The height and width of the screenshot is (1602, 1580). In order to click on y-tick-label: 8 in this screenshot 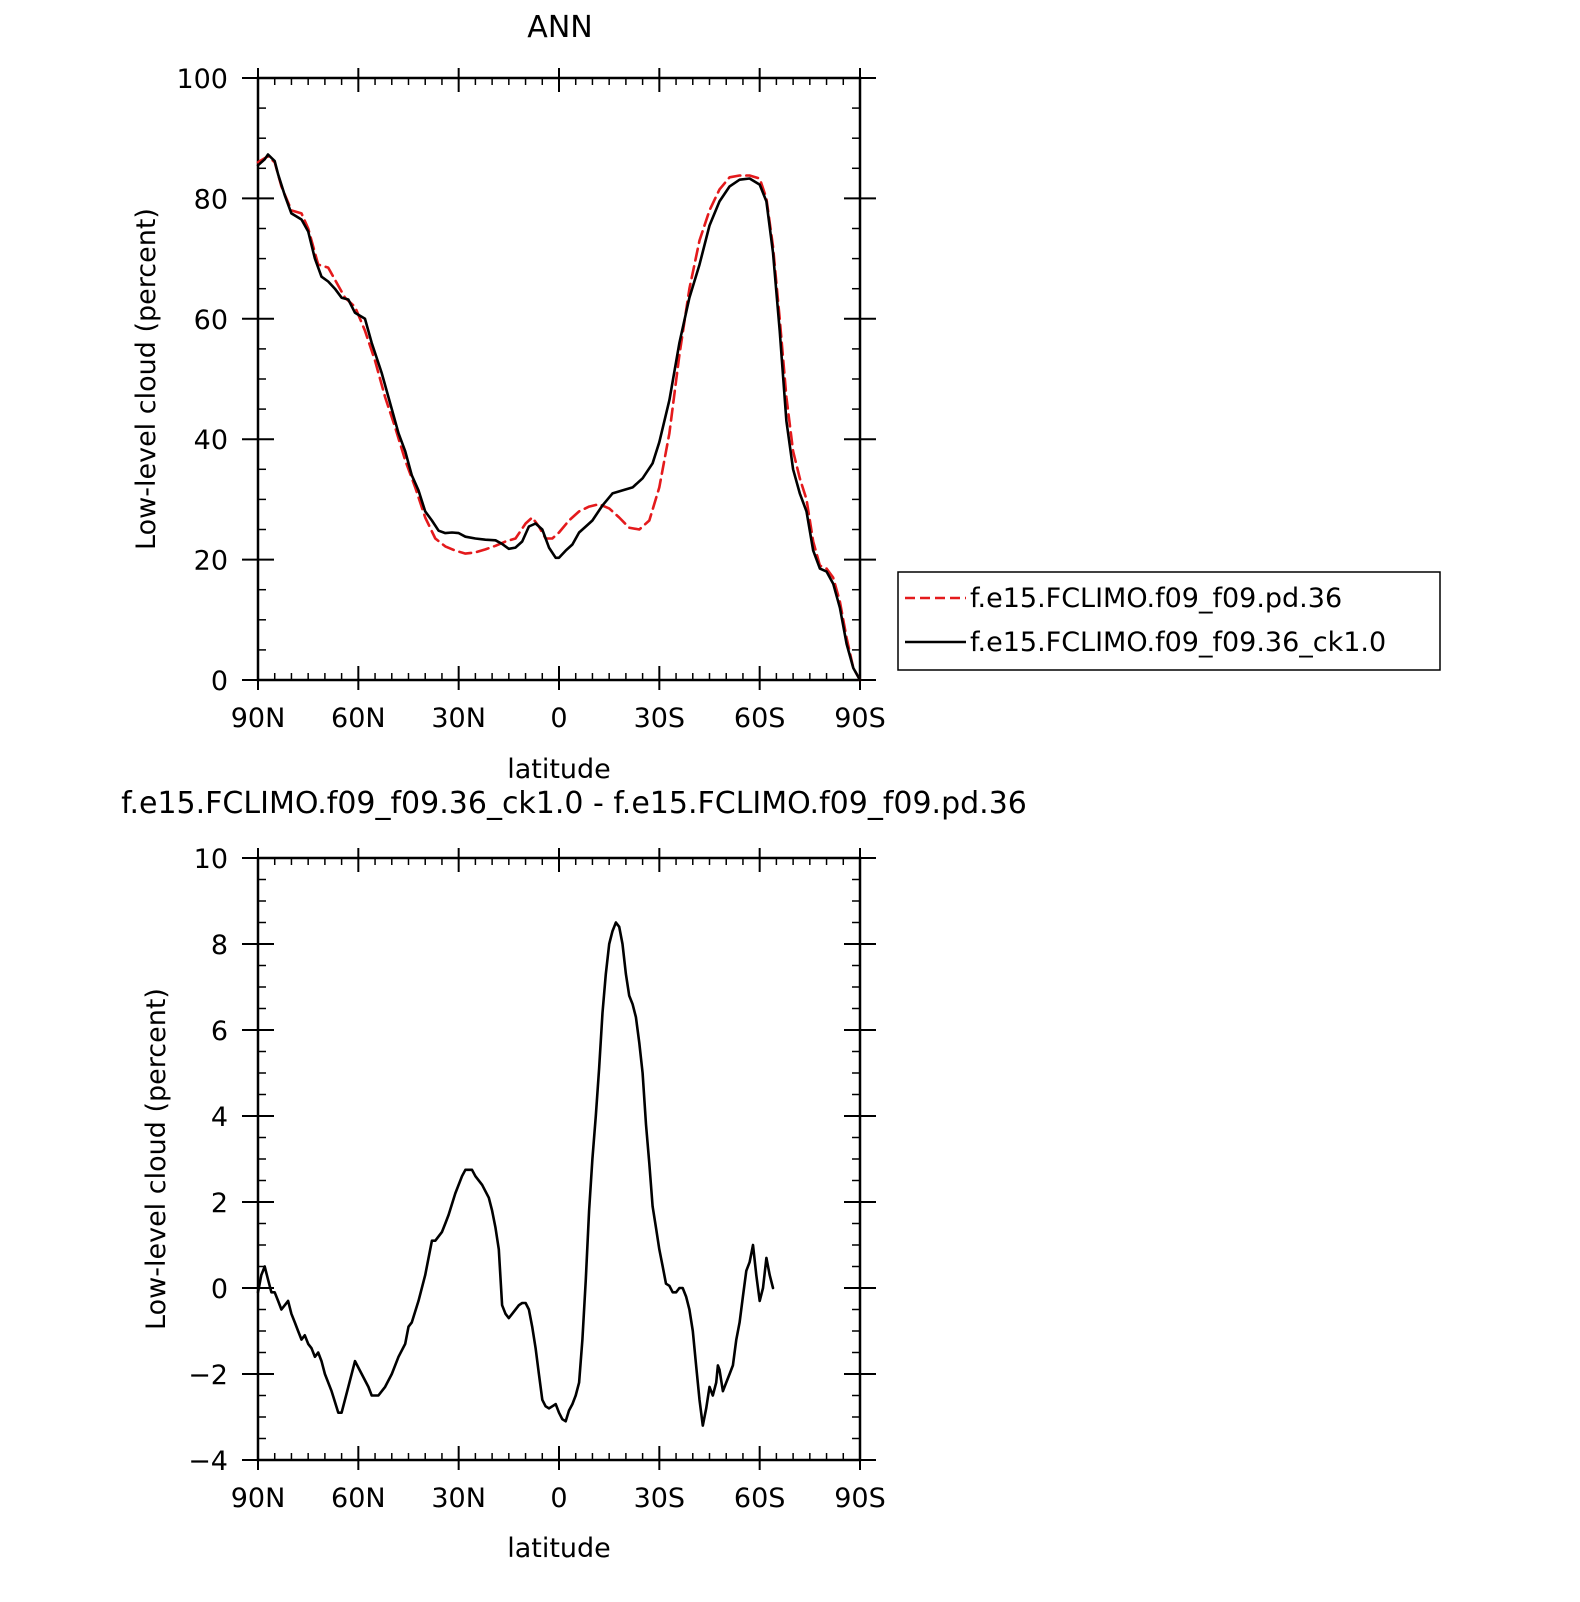, I will do `click(219, 945)`.